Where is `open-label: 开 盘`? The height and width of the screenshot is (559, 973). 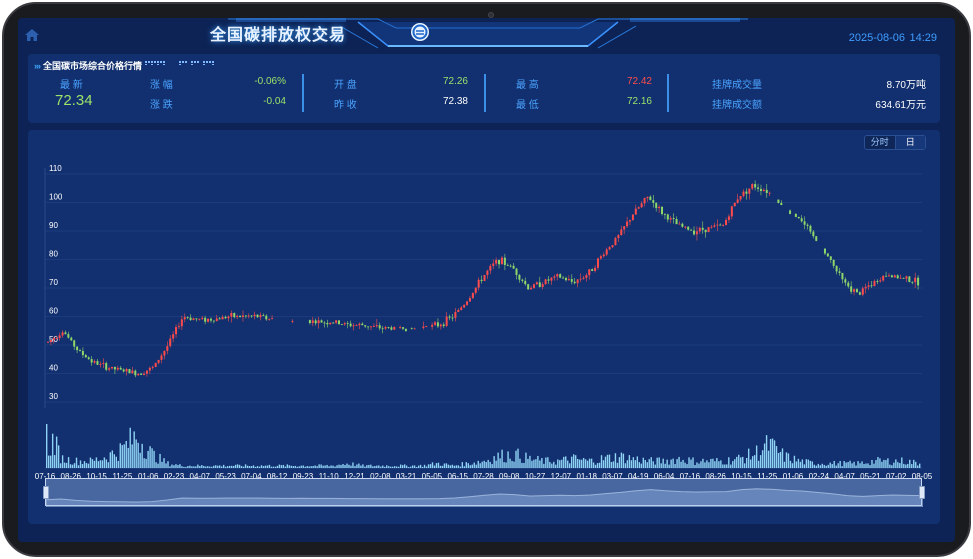
open-label: 开 盘 is located at coordinates (345, 85).